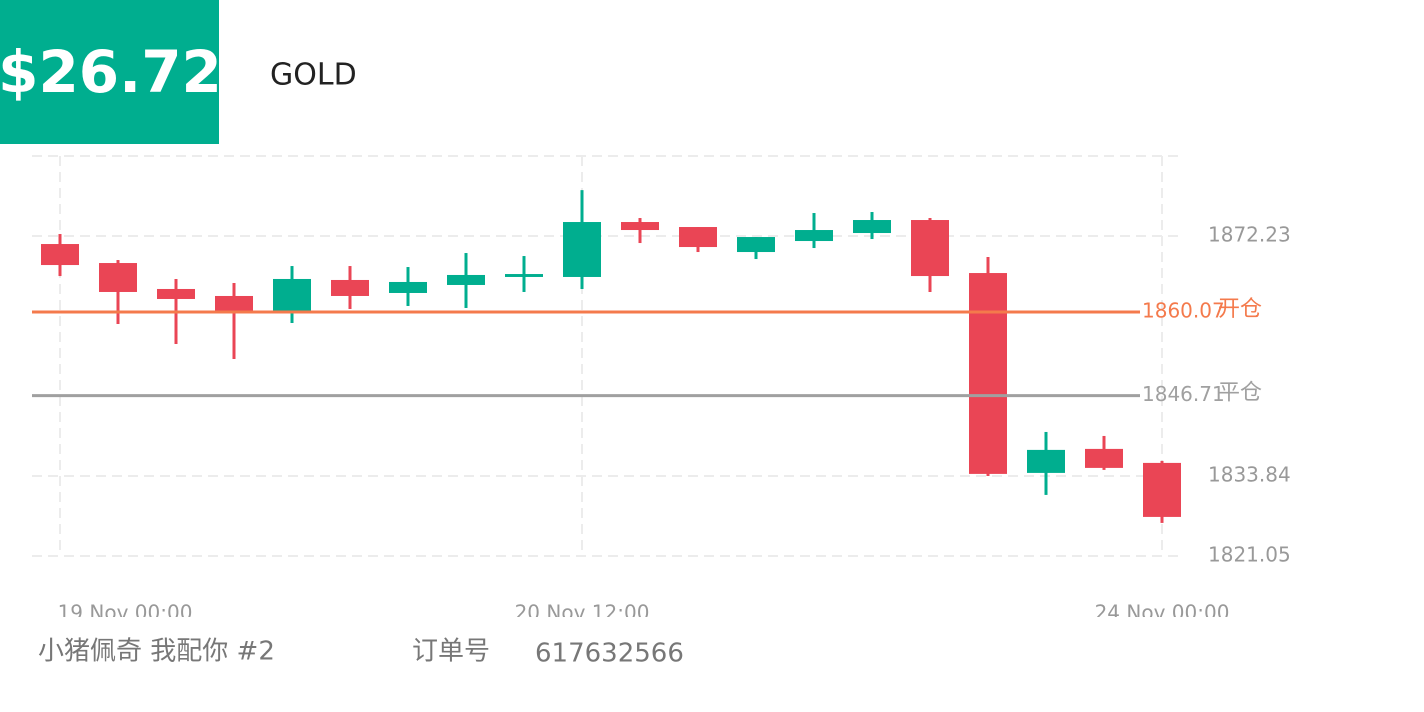 The width and height of the screenshot is (1424, 712). Describe the element at coordinates (1183, 394) in the screenshot. I see `reference-value: 1846.71` at that location.